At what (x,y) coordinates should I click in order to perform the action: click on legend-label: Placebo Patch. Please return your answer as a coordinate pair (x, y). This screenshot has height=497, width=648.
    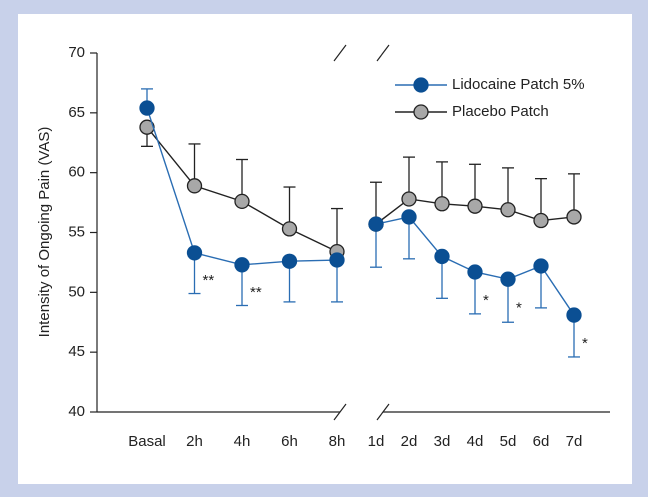
    Looking at the image, I should click on (500, 111).